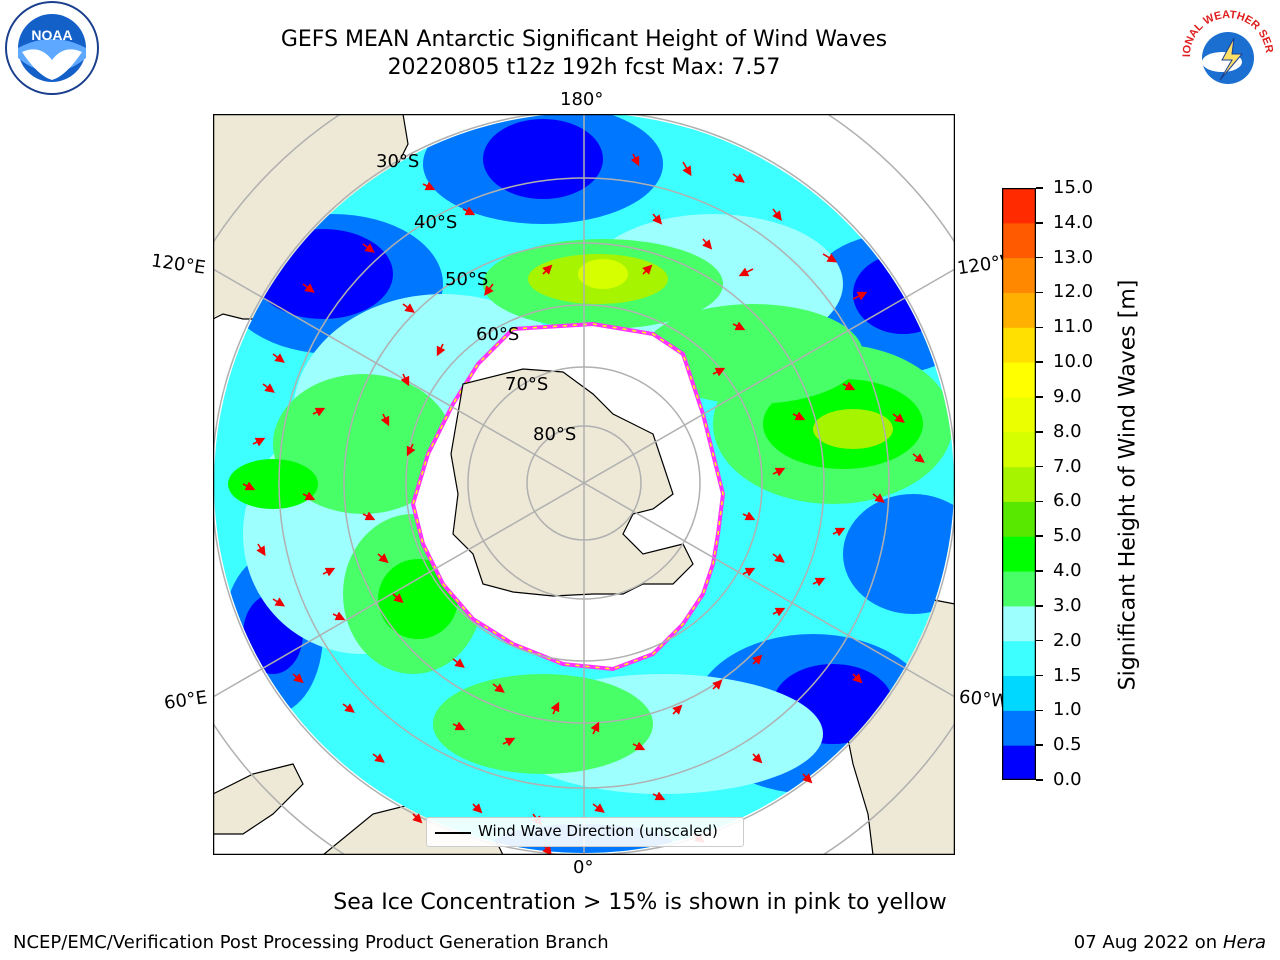  I want to click on noaa-logo: NOAA, so click(52, 48).